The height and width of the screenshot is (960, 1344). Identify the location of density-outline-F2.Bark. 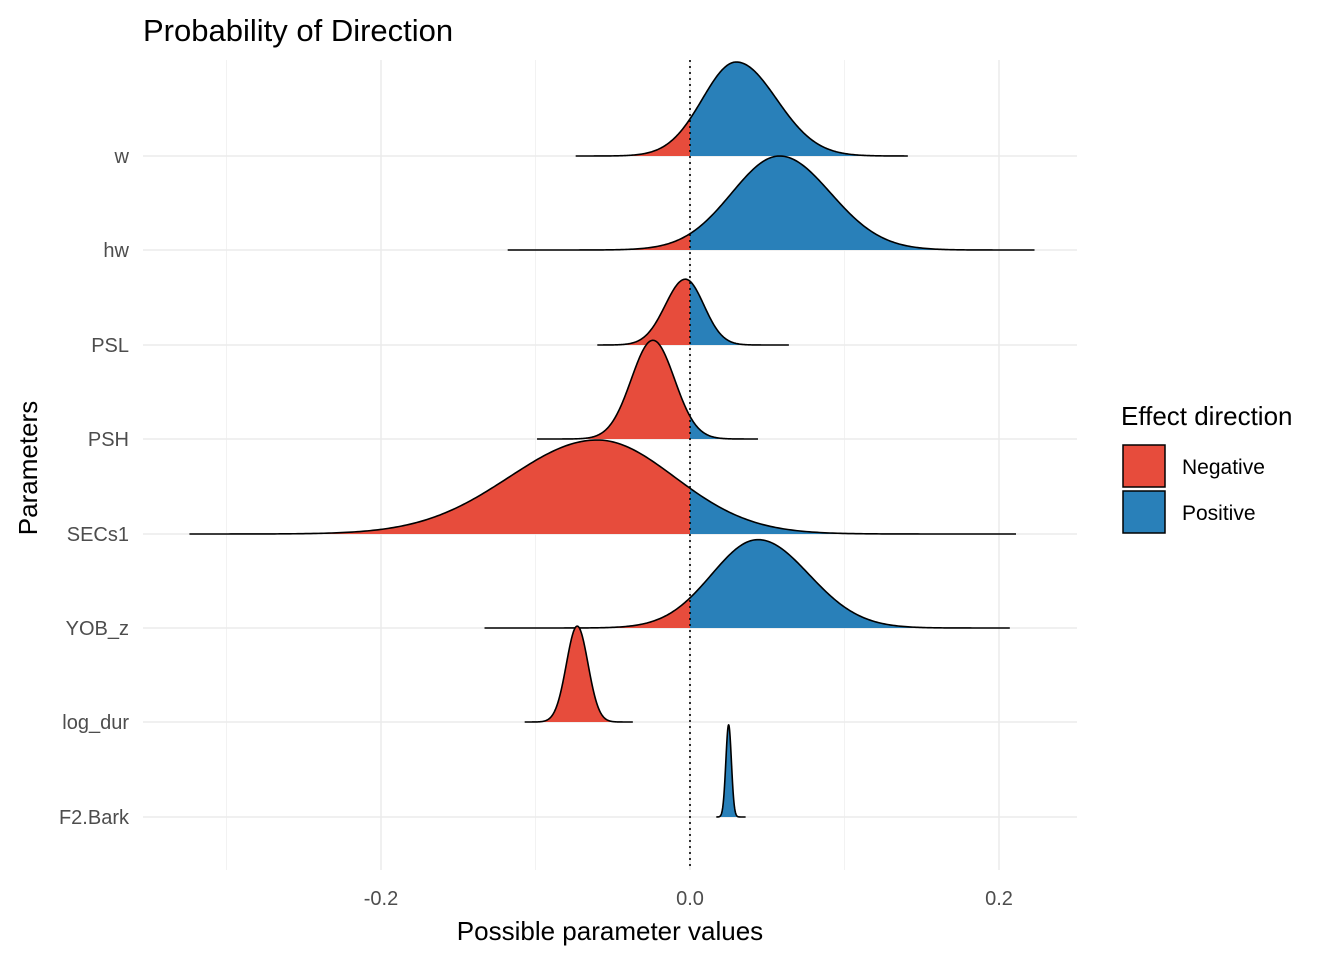
(731, 770).